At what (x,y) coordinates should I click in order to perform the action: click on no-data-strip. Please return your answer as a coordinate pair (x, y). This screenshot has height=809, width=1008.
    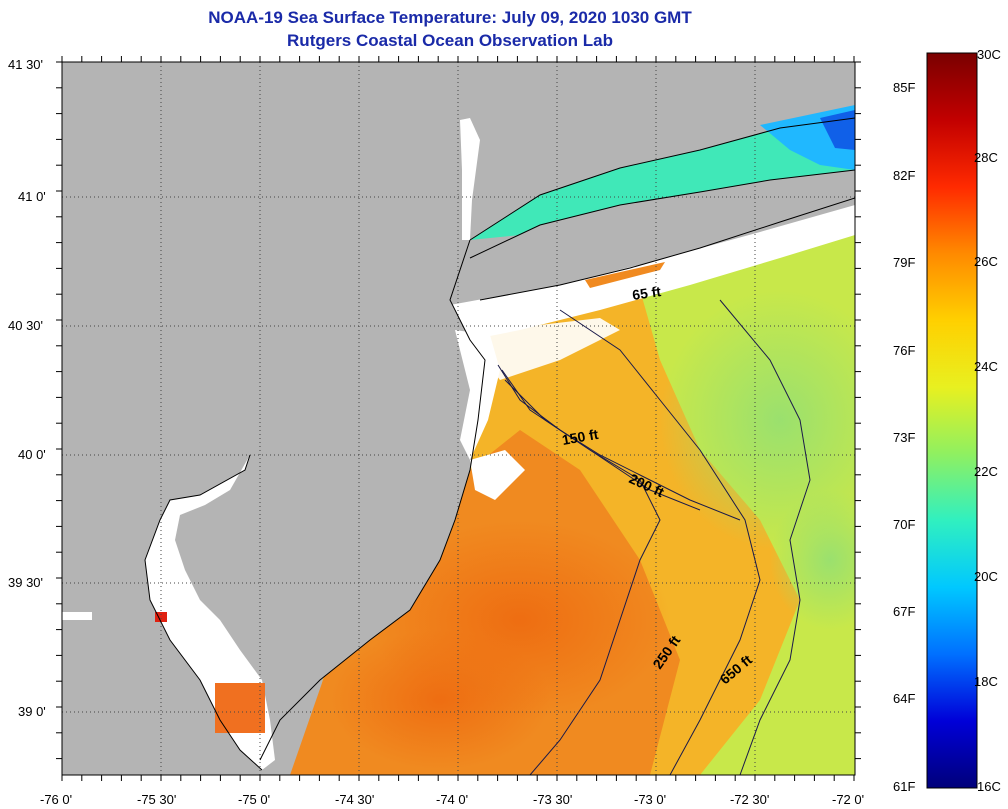
    Looking at the image, I should click on (652, 272).